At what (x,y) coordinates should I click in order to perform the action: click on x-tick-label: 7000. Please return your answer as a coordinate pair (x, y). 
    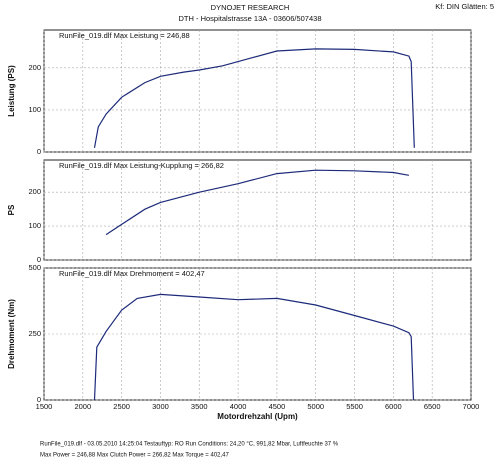
    Looking at the image, I should click on (471, 406).